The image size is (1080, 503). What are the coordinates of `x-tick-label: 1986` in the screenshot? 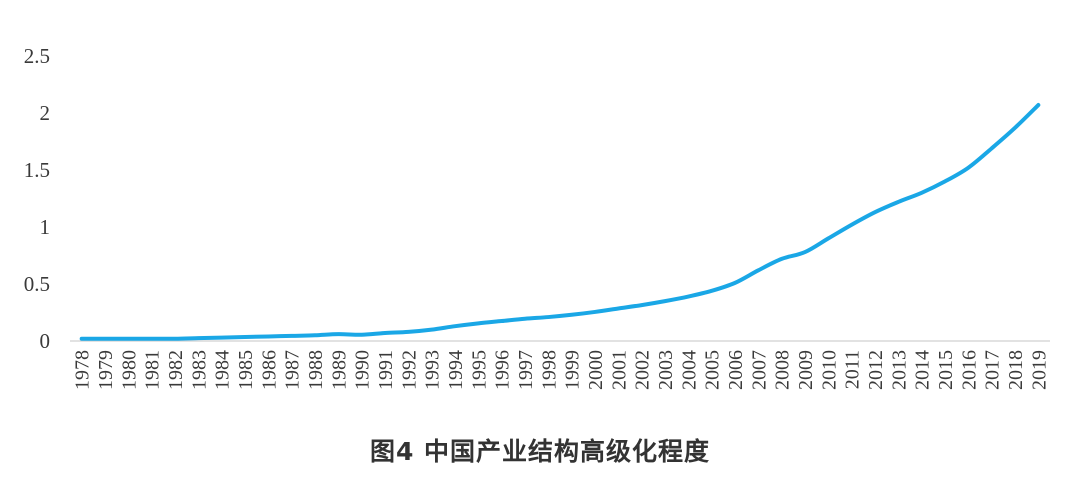 It's located at (269, 370).